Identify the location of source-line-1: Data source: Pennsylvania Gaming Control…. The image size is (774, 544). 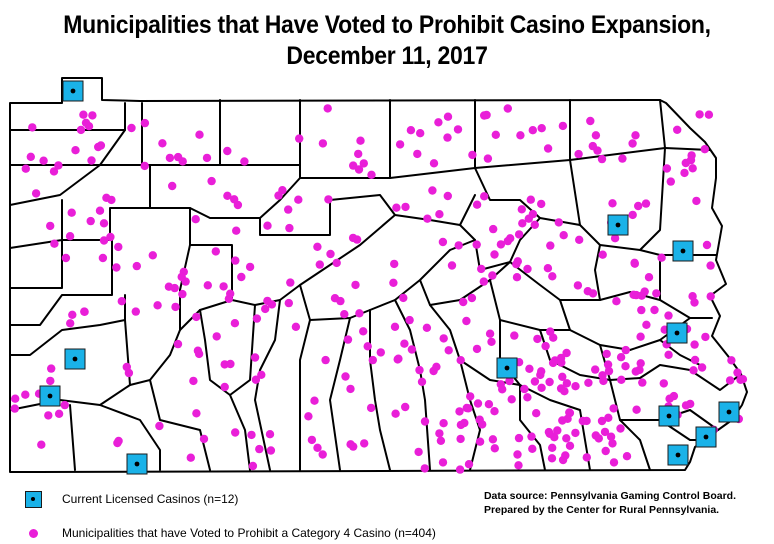
(609, 496).